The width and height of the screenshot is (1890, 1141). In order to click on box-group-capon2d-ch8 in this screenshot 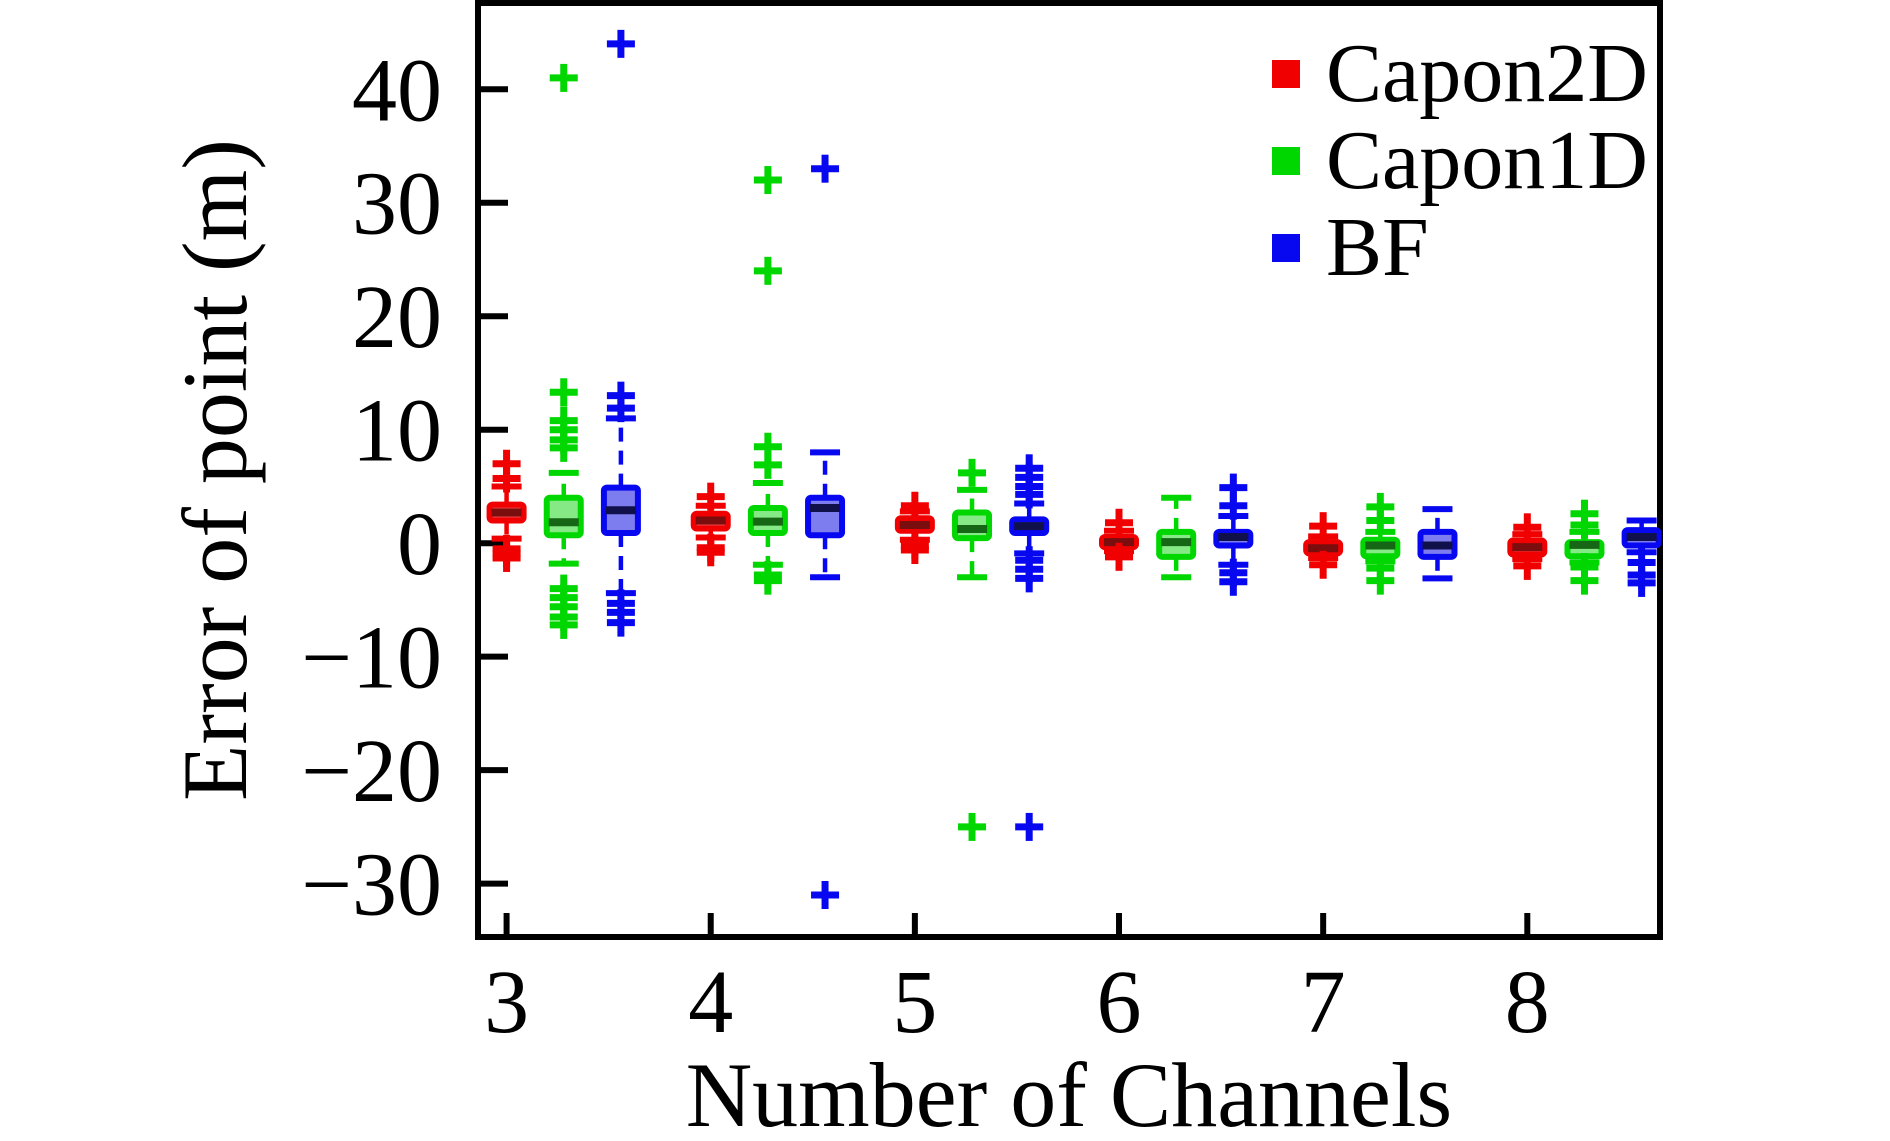, I will do `click(1527, 546)`.